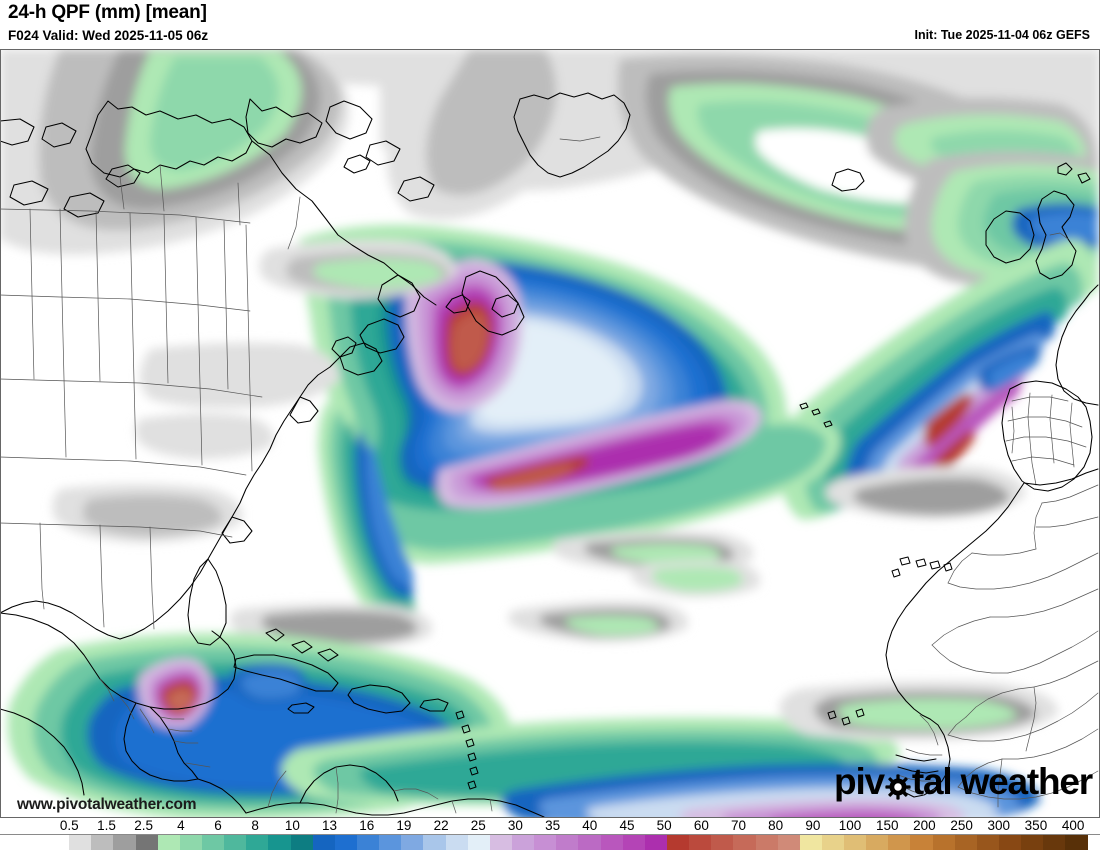  Describe the element at coordinates (664, 825) in the screenshot. I see `colorbar-tick: 50` at that location.